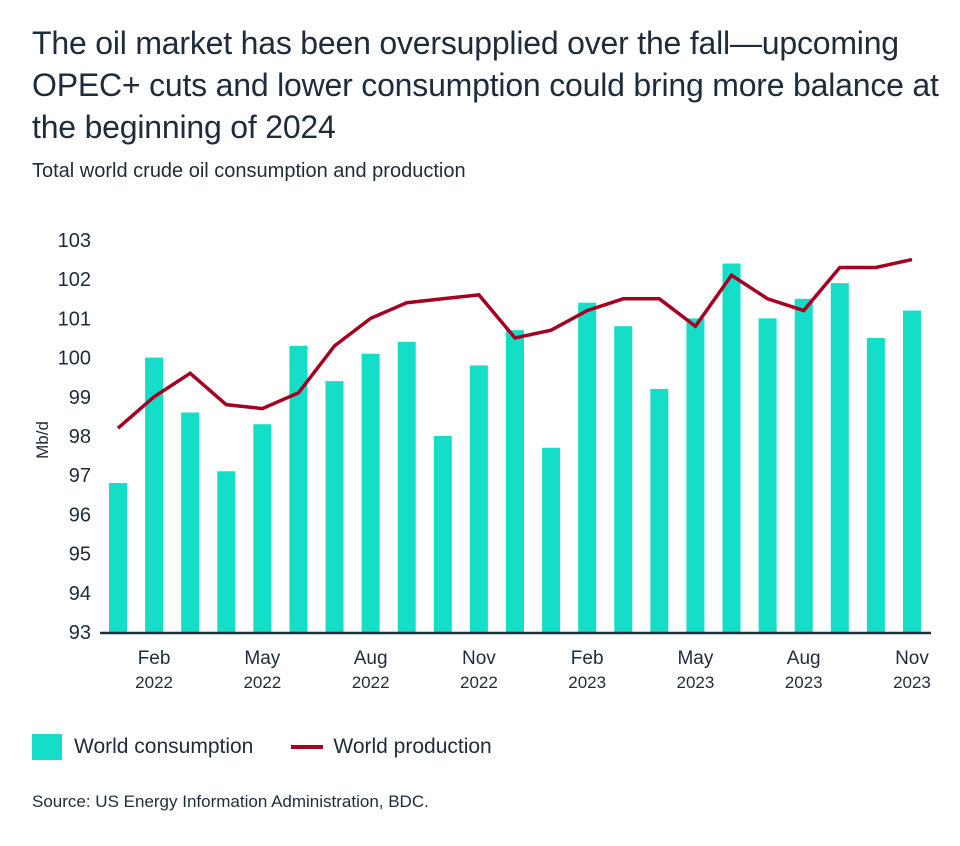  What do you see at coordinates (80, 555) in the screenshot?
I see `y-tick-label: 95` at bounding box center [80, 555].